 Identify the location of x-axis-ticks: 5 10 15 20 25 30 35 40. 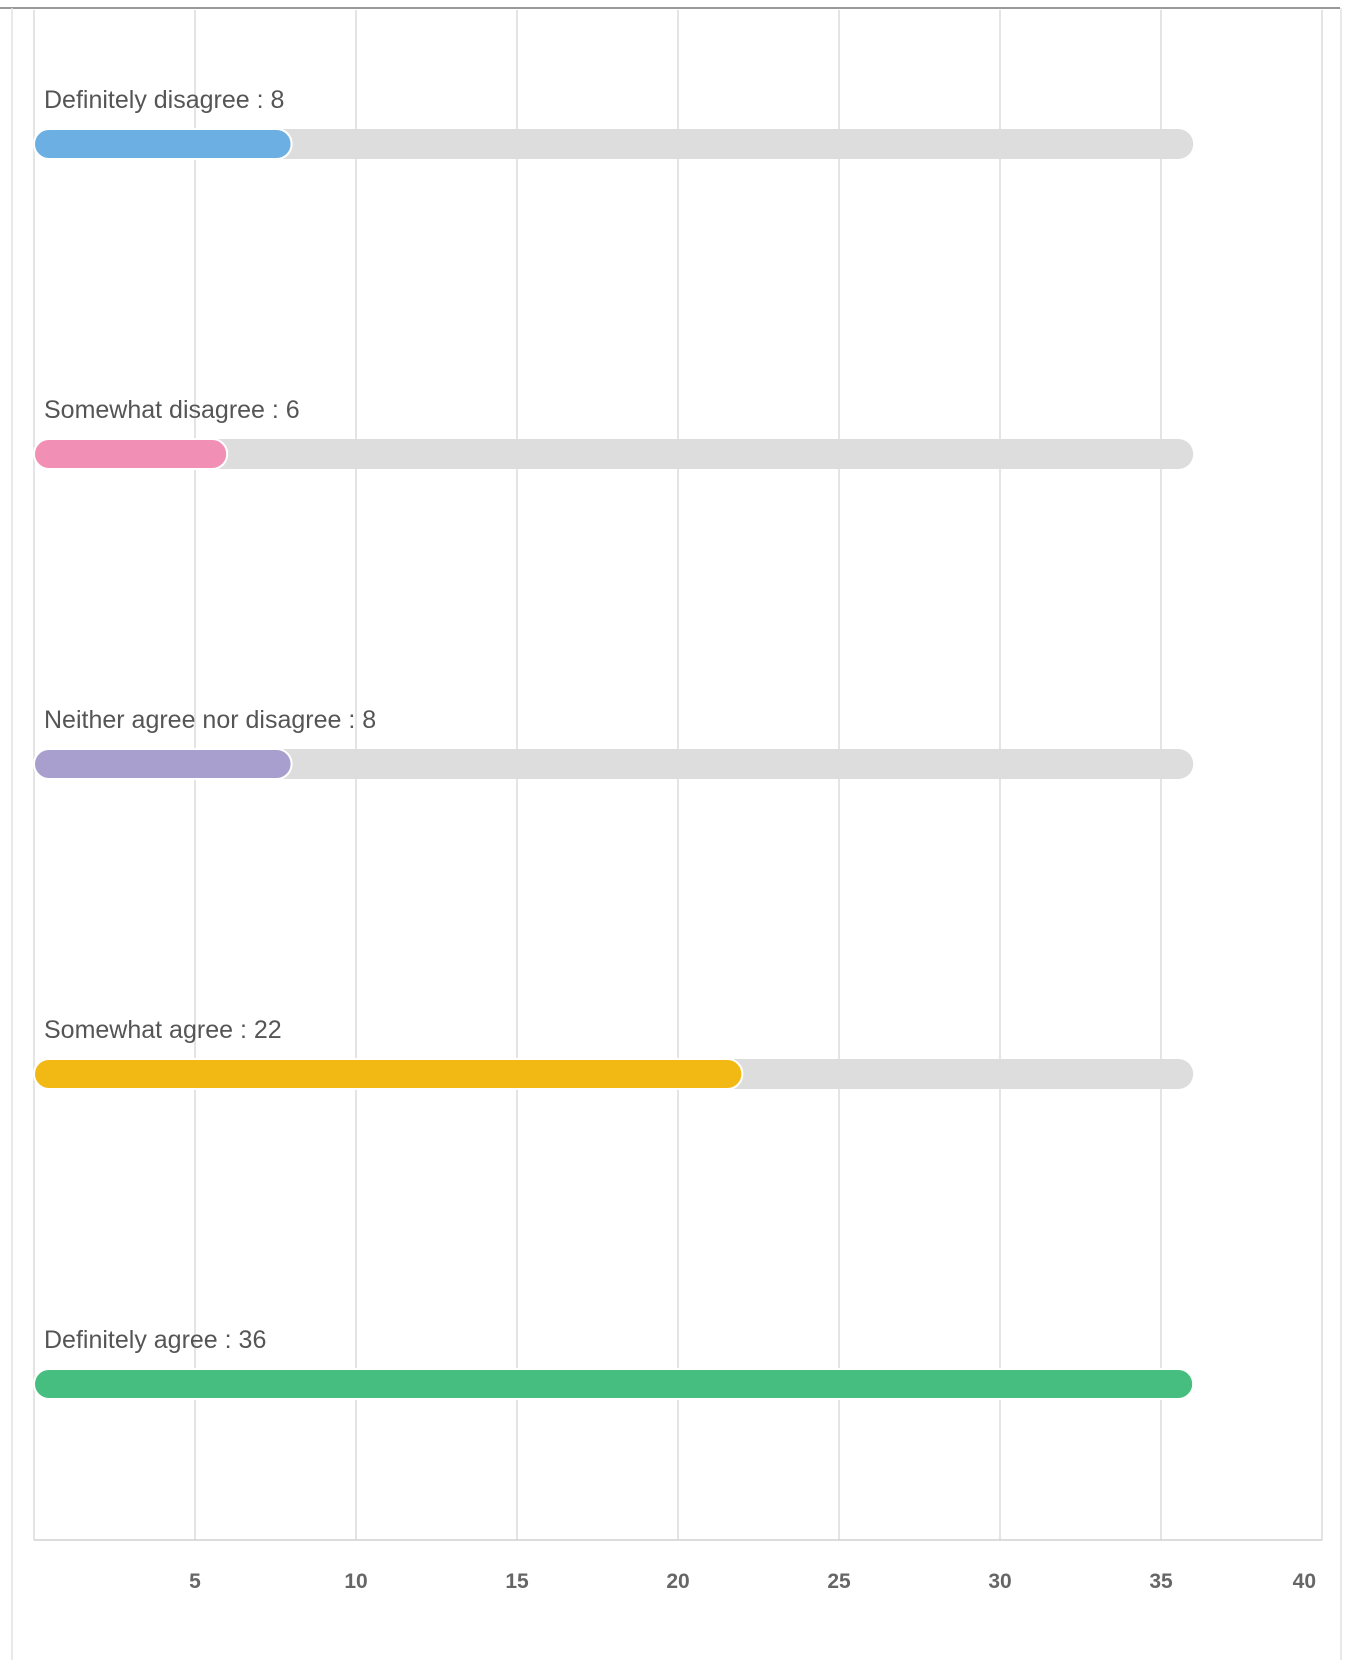
(752, 1581).